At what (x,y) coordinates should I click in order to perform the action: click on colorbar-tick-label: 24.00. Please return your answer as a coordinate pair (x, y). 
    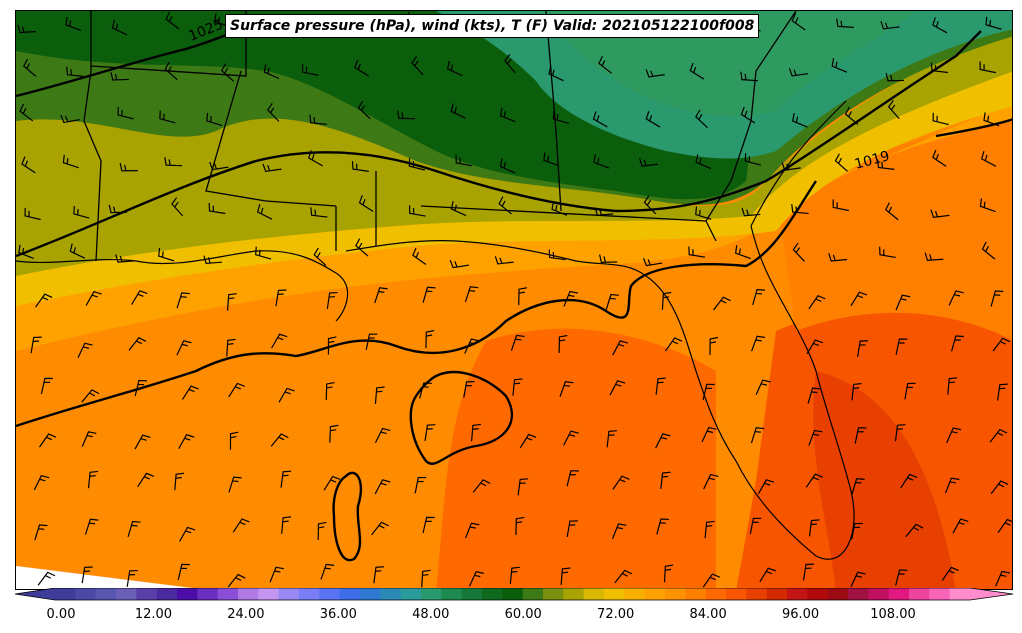
    Looking at the image, I should click on (246, 614).